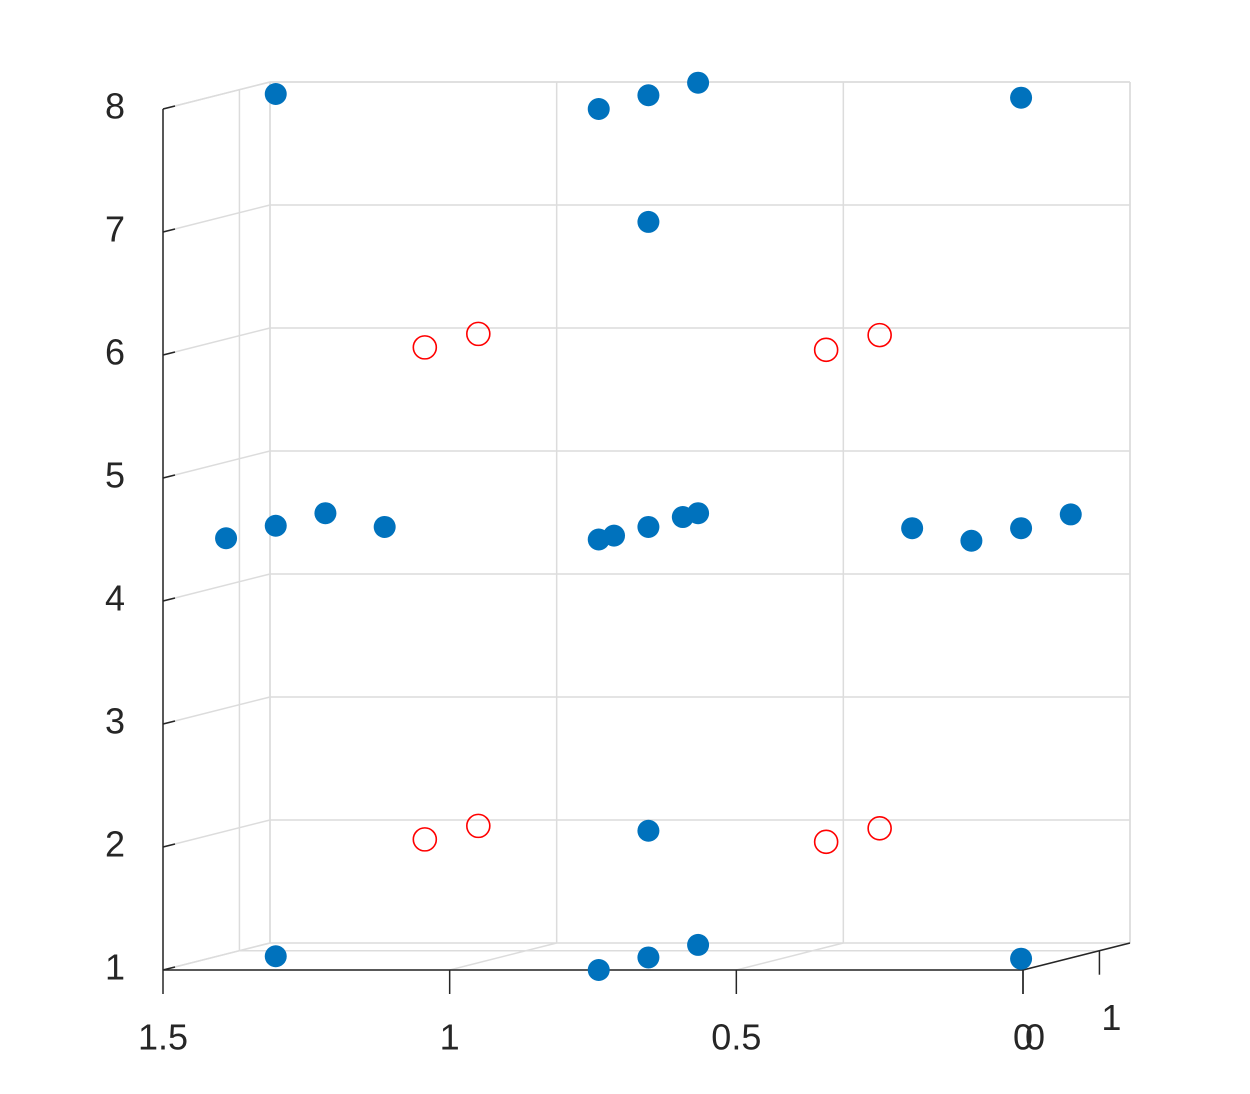 This screenshot has width=1250, height=1094. I want to click on y-tick-label: 1, so click(1111, 1017).